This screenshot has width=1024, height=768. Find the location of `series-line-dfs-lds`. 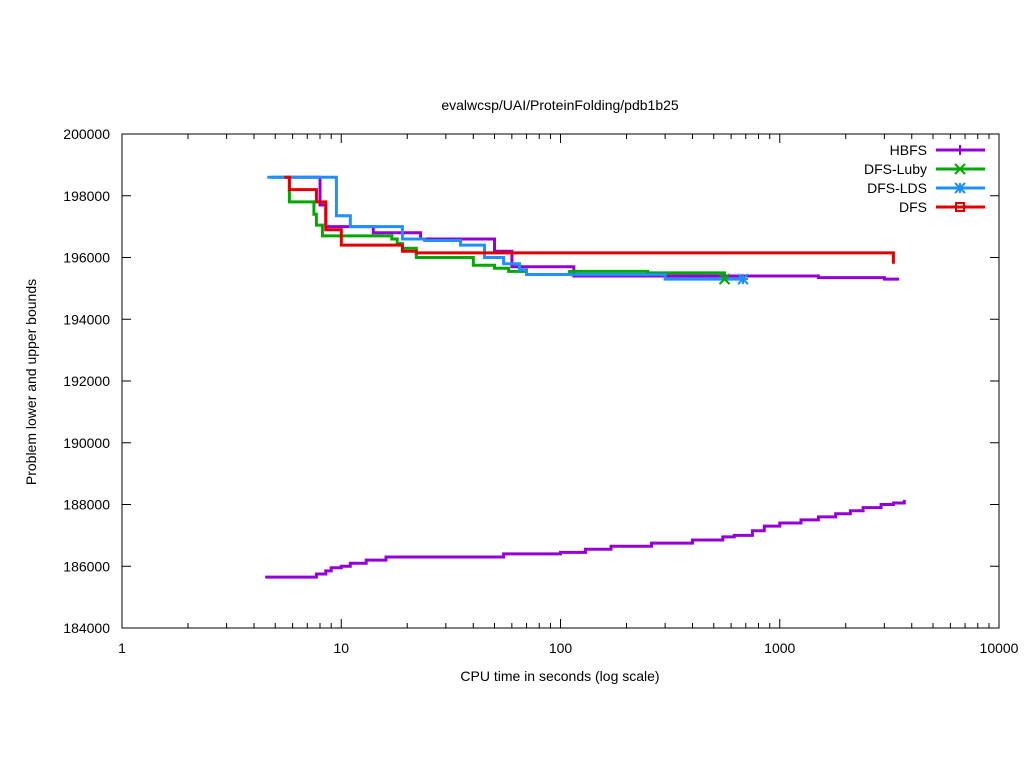

series-line-dfs-lds is located at coordinates (505, 228).